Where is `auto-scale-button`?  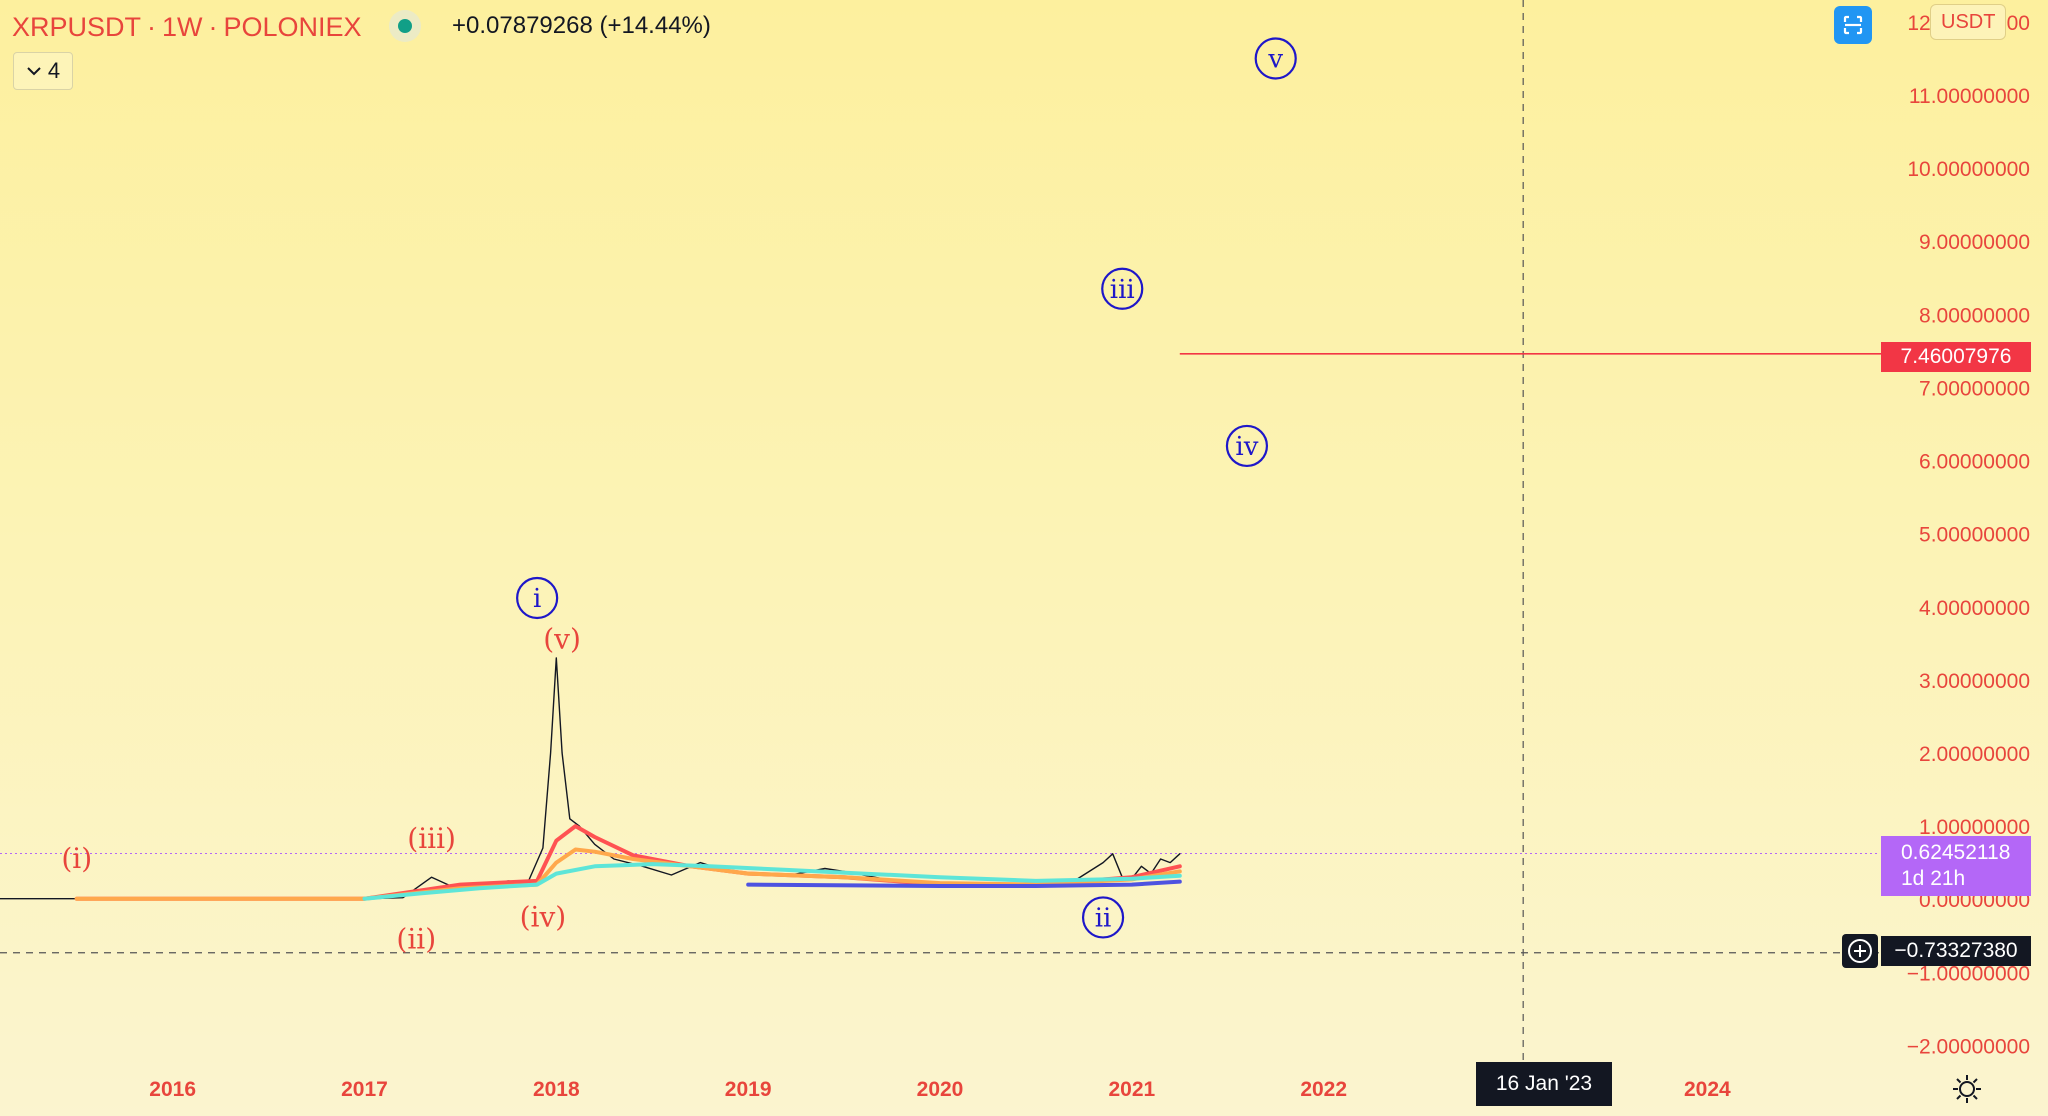 auto-scale-button is located at coordinates (1853, 25).